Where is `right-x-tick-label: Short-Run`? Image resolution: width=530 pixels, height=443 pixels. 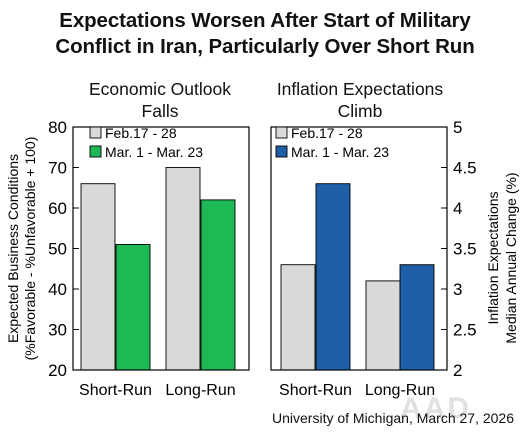 right-x-tick-label: Short-Run is located at coordinates (315, 390).